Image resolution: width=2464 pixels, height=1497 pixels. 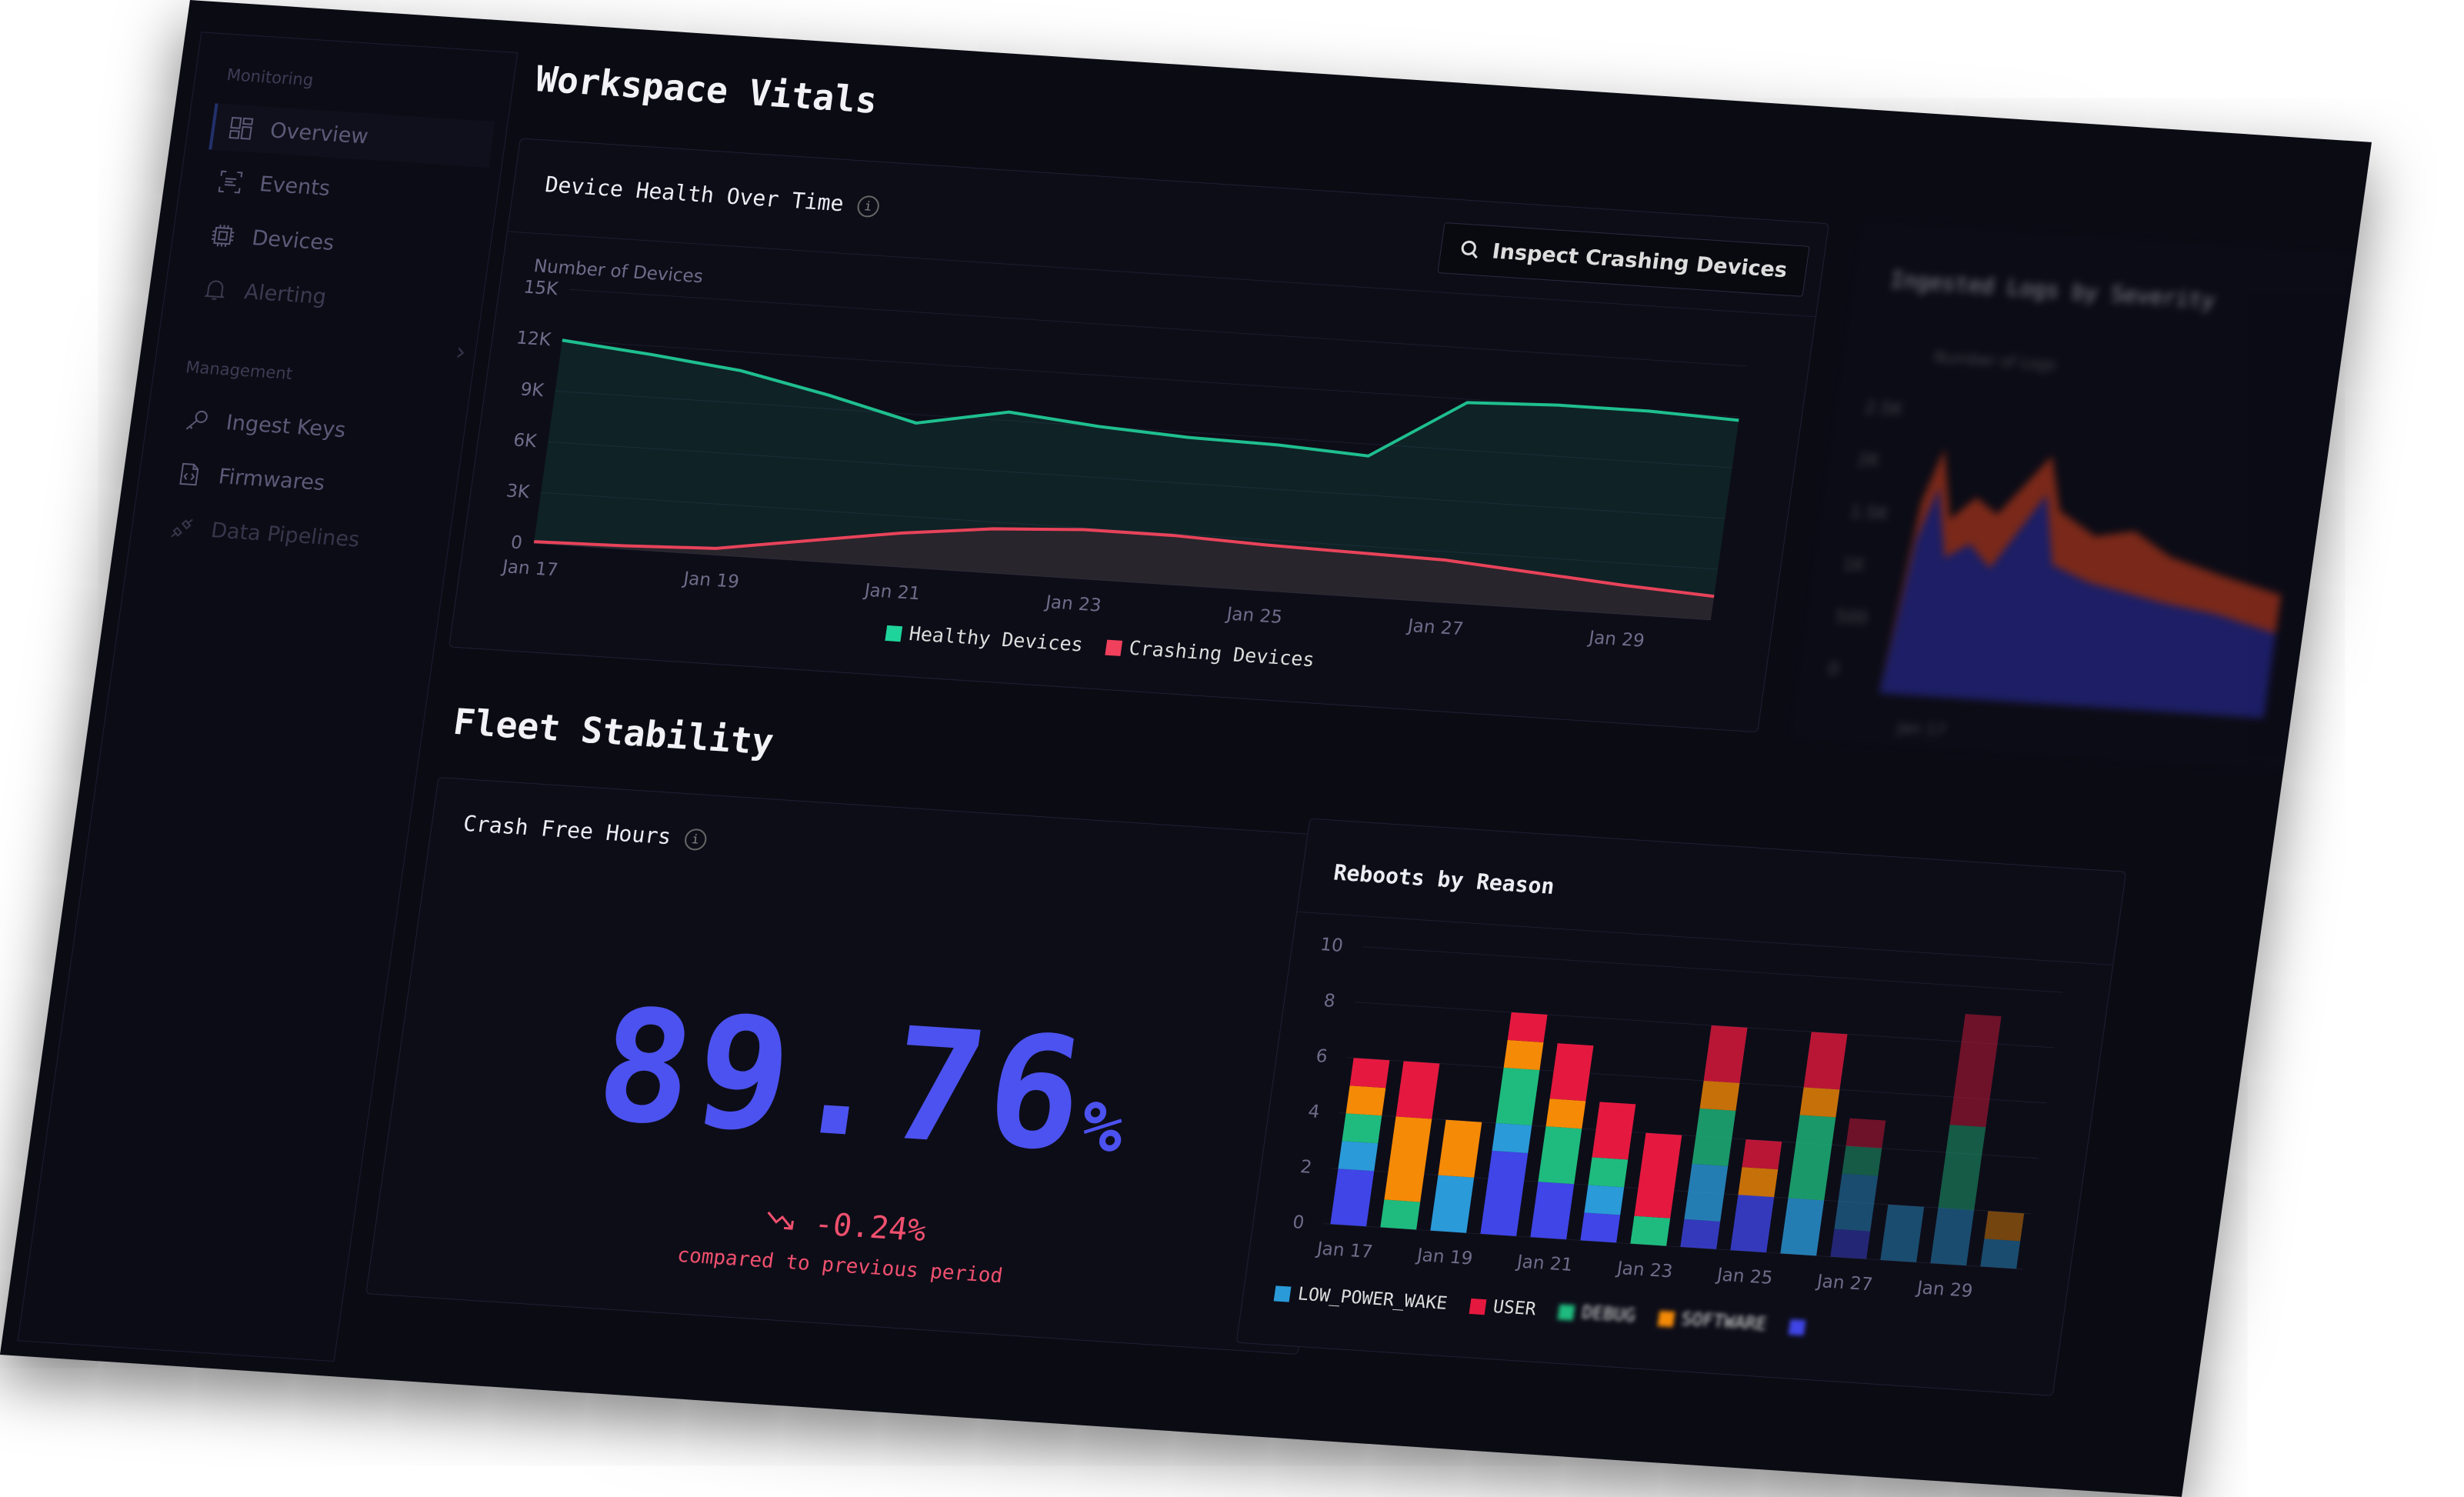 I want to click on sidebar-item-data-pipelines: Data Pipelines, so click(x=293, y=535).